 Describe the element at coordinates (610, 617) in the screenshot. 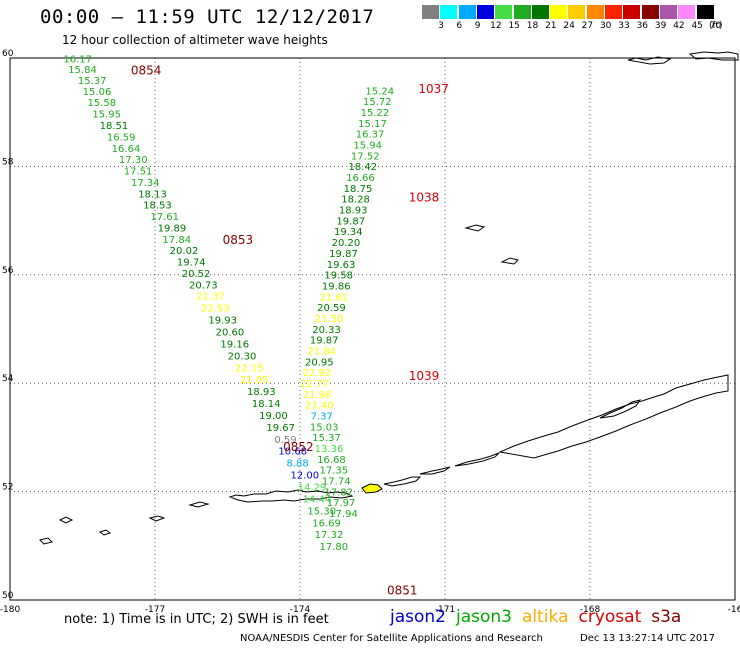

I see `legend-satellite-cryosat: cryosat` at that location.